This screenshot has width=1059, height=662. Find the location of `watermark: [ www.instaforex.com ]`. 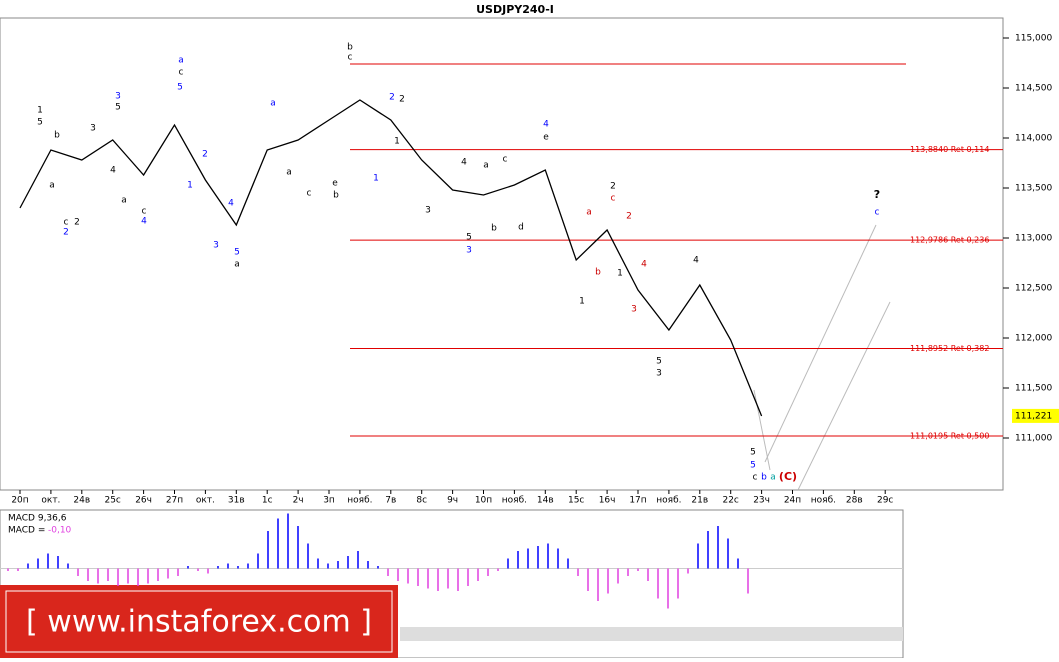

watermark: [ www.instaforex.com ] is located at coordinates (199, 622).